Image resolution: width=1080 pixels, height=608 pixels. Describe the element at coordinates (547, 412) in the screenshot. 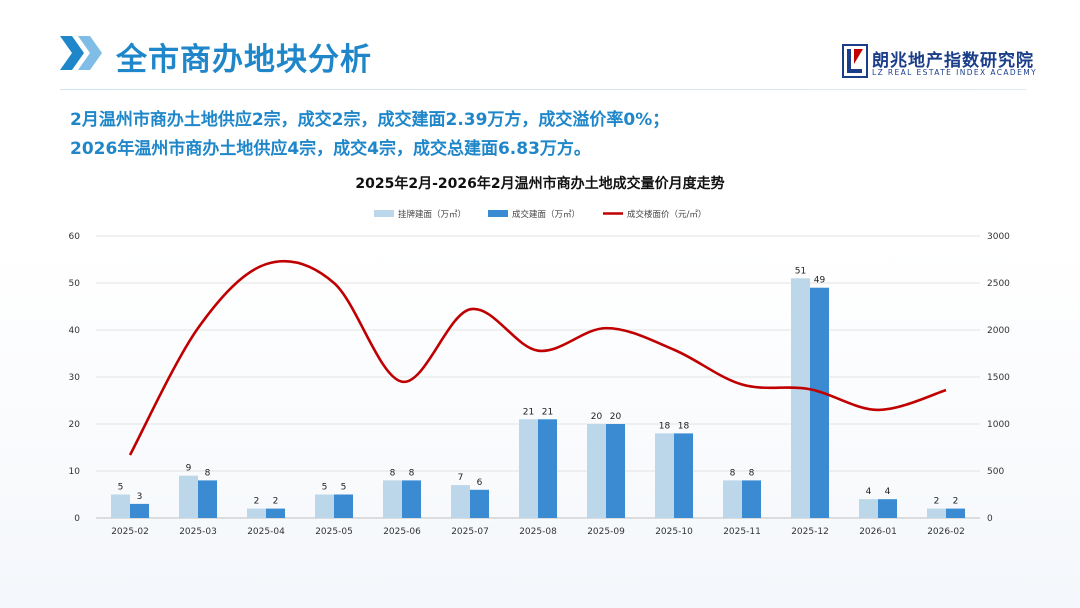

I see `bar-sold-label: 21` at that location.